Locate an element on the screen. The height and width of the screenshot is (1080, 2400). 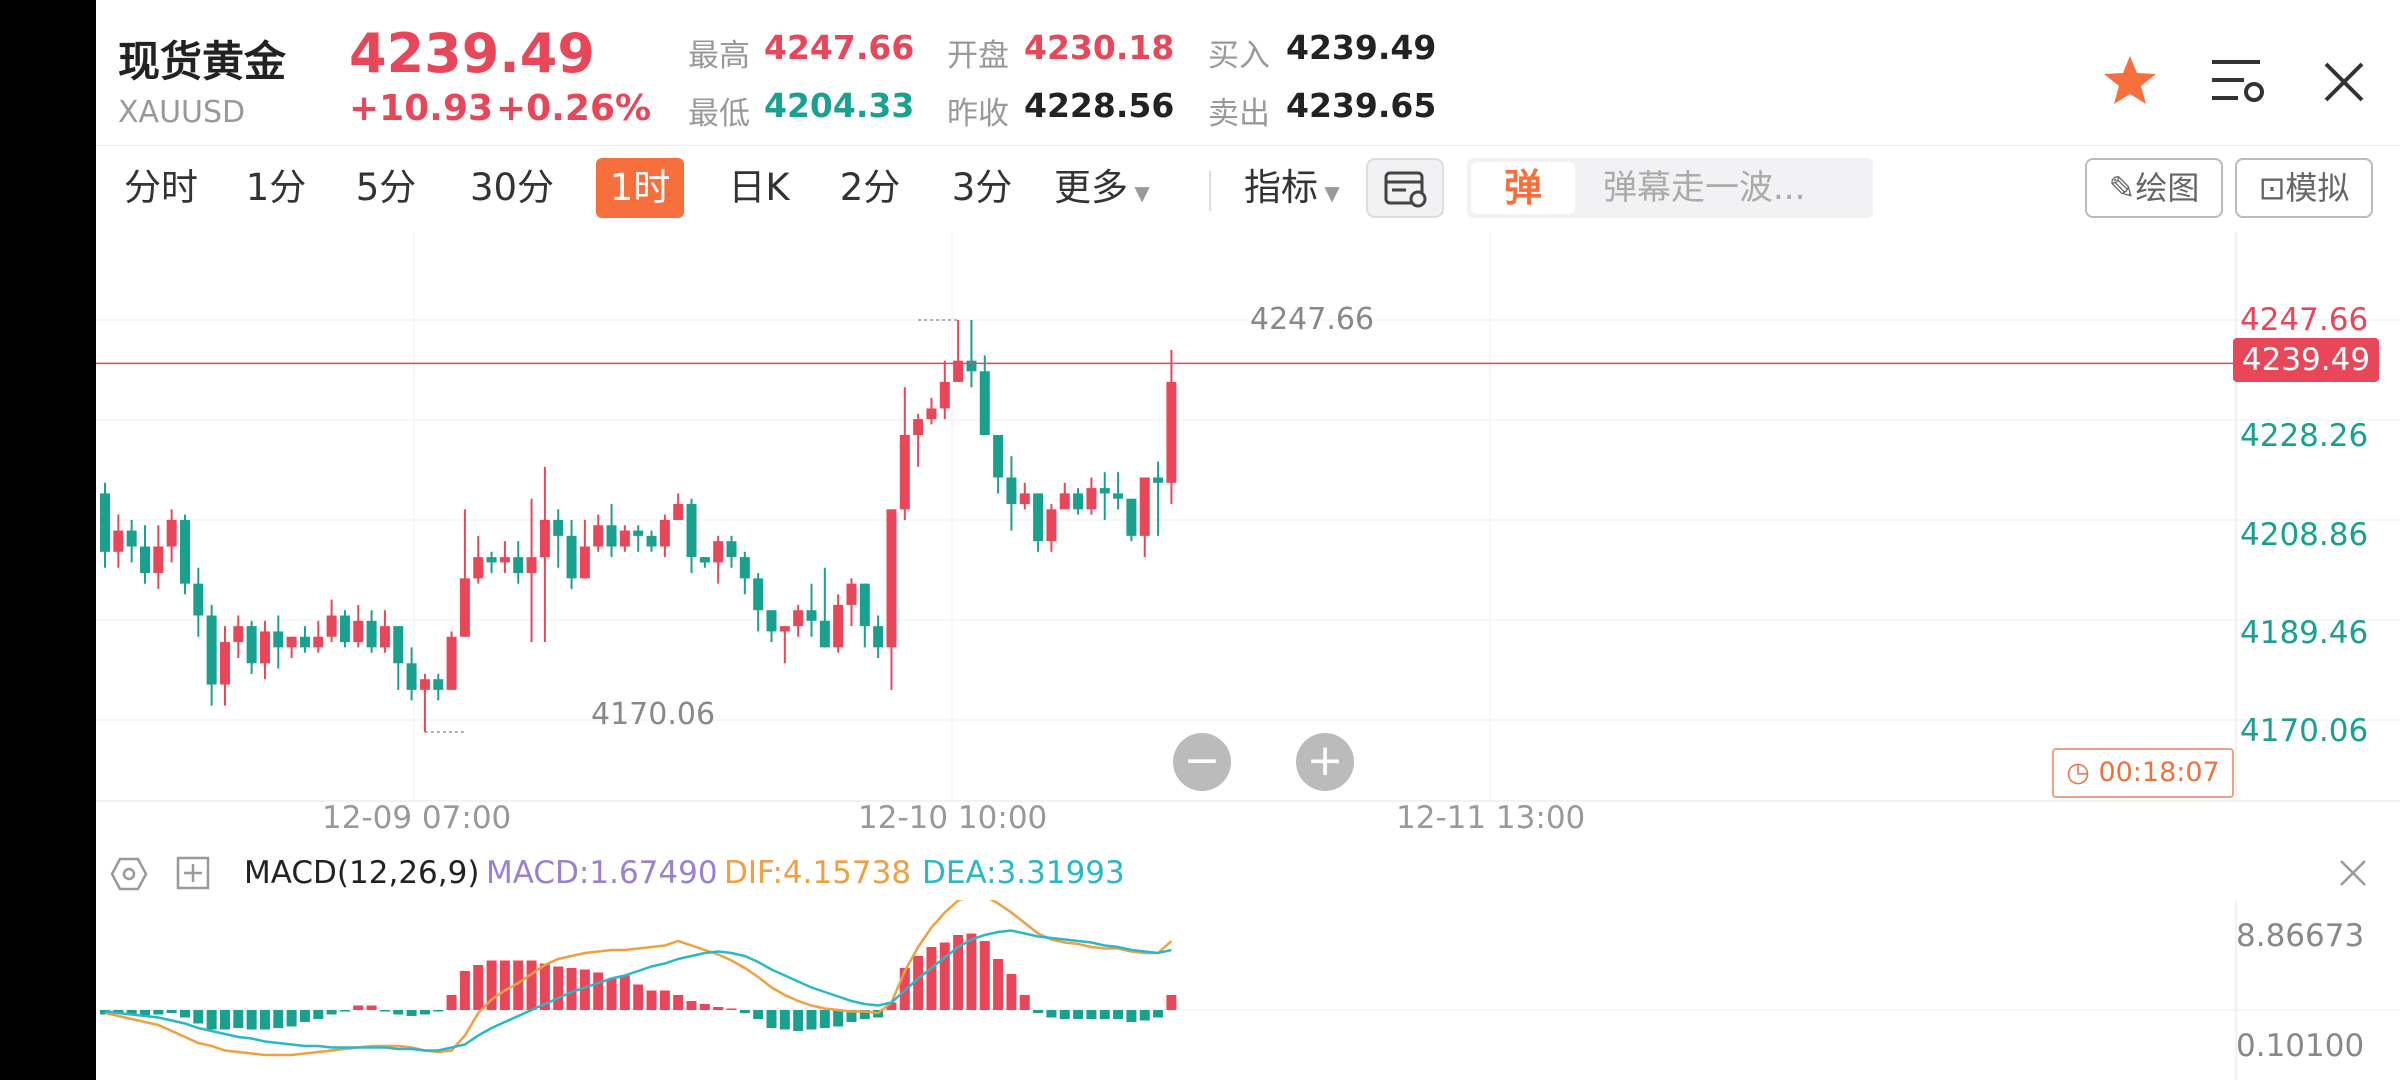
tab-5min: 5分 is located at coordinates (386, 187).